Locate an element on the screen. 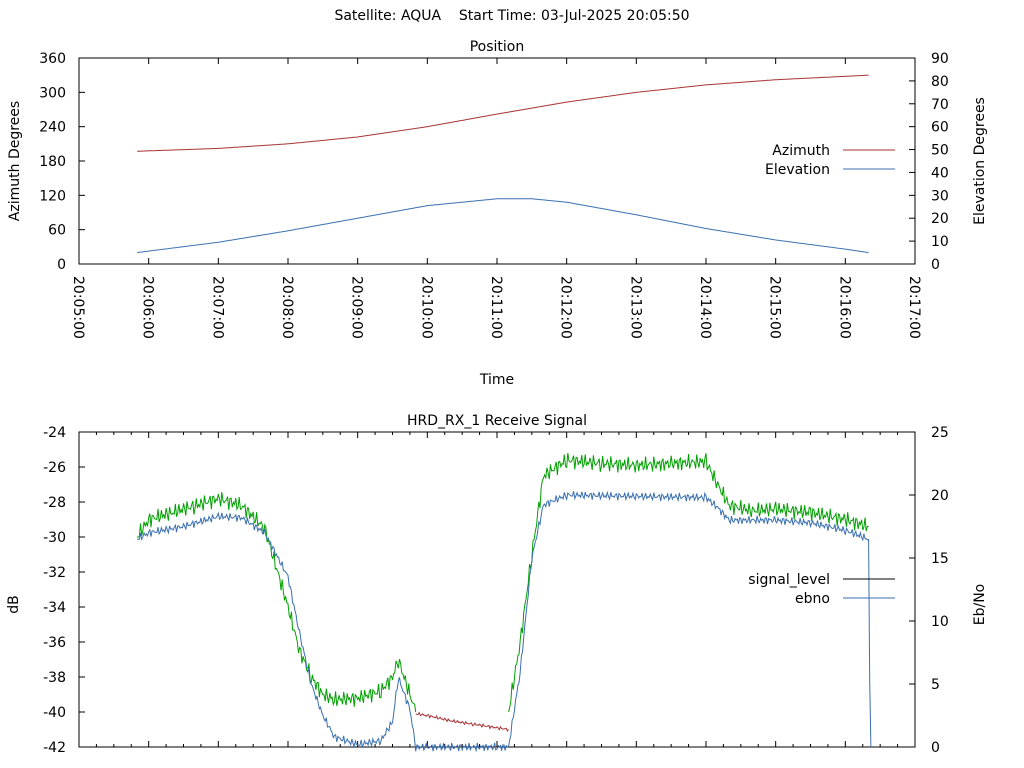 The image size is (1024, 768). y2-tick-label: 50 is located at coordinates (940, 151).